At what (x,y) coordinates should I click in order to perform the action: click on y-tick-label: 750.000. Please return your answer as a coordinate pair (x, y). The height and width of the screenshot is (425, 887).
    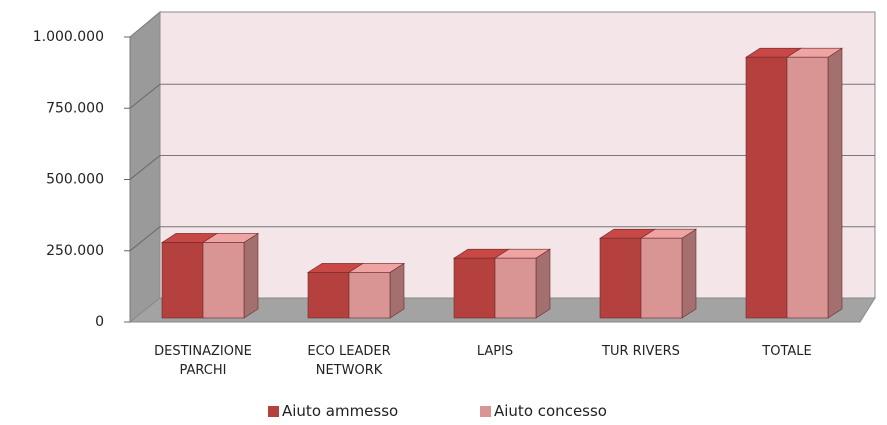
    Looking at the image, I should click on (75, 108).